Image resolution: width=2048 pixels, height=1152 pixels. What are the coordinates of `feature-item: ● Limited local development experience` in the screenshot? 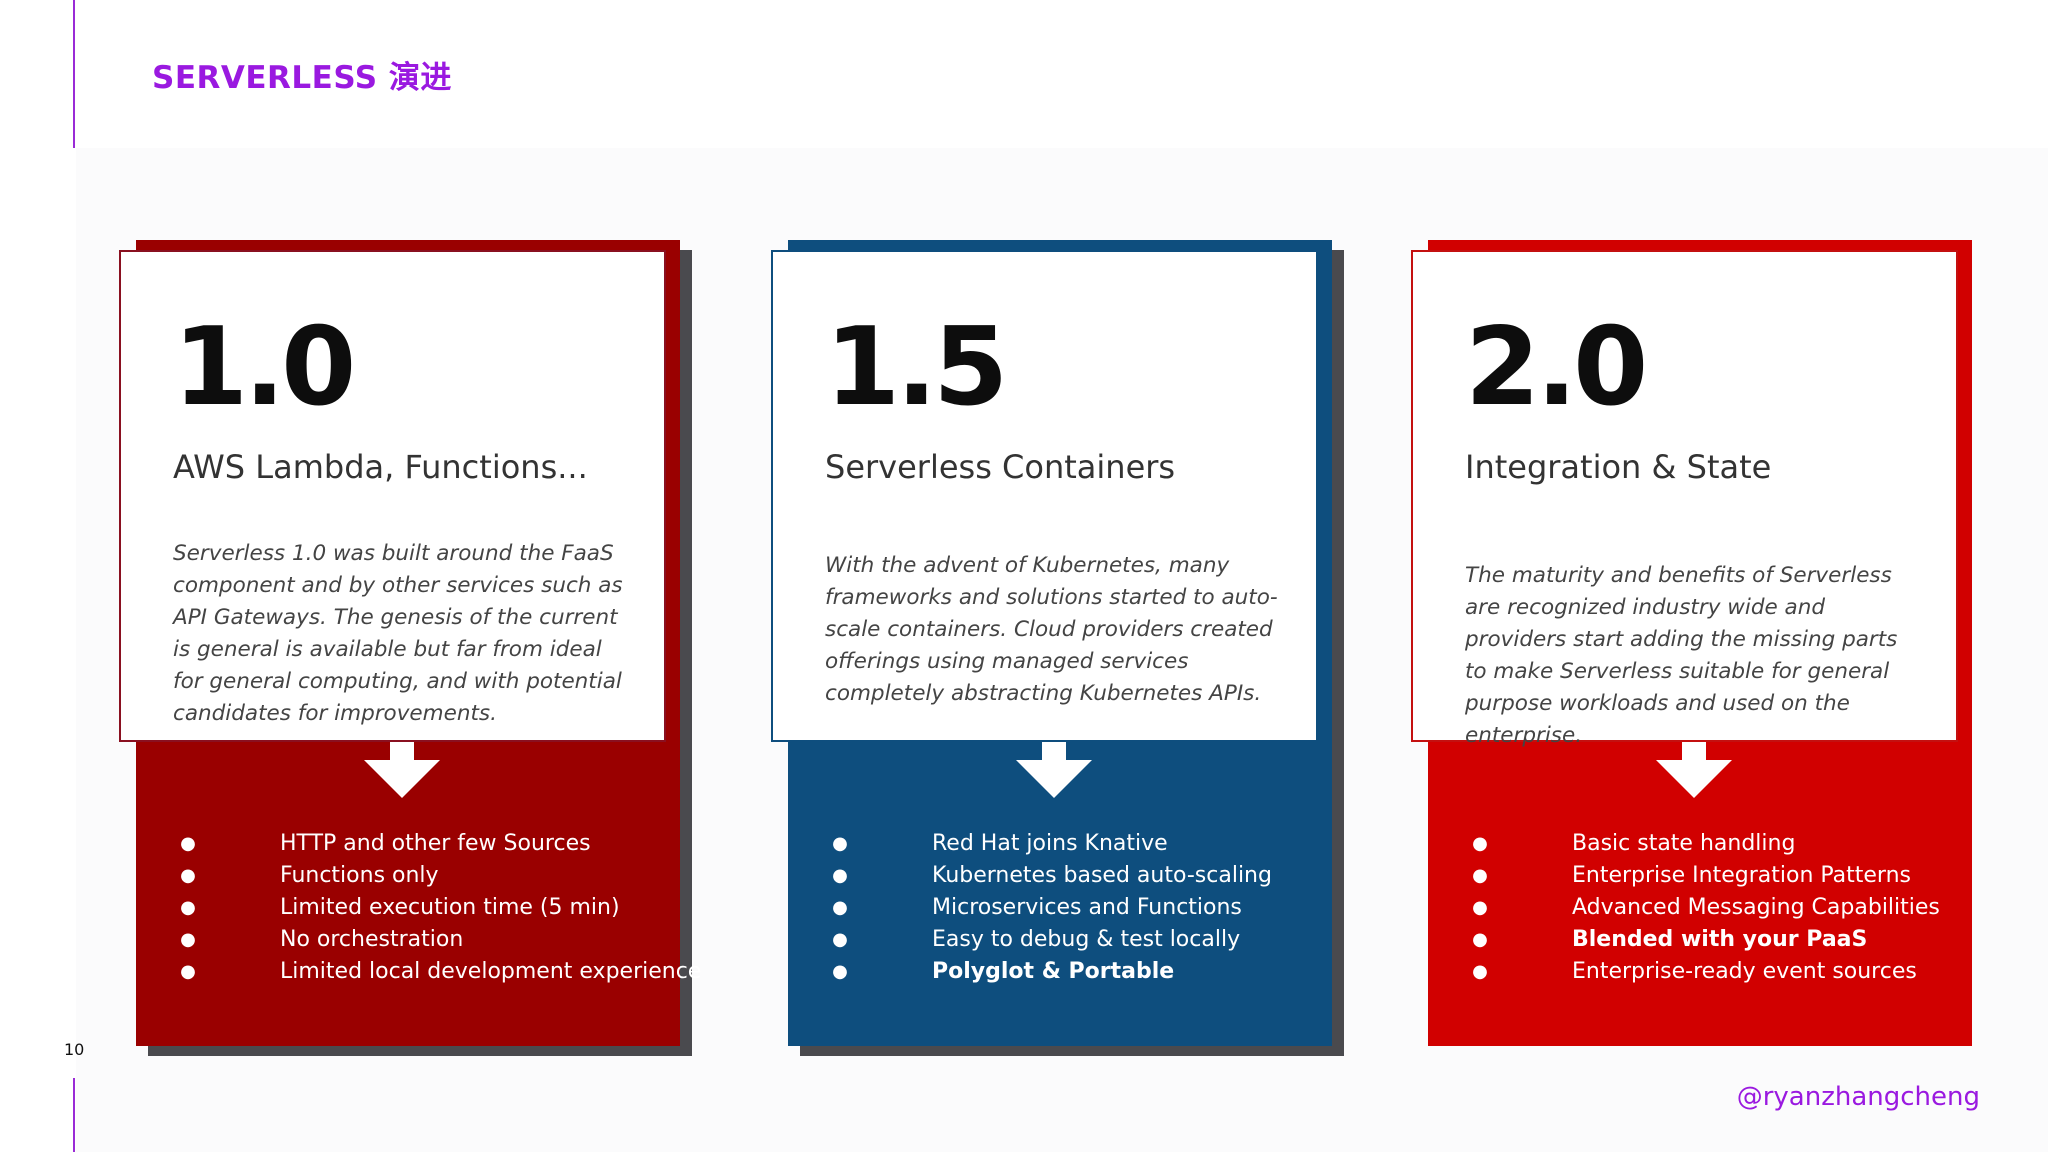 It's located at (438, 972).